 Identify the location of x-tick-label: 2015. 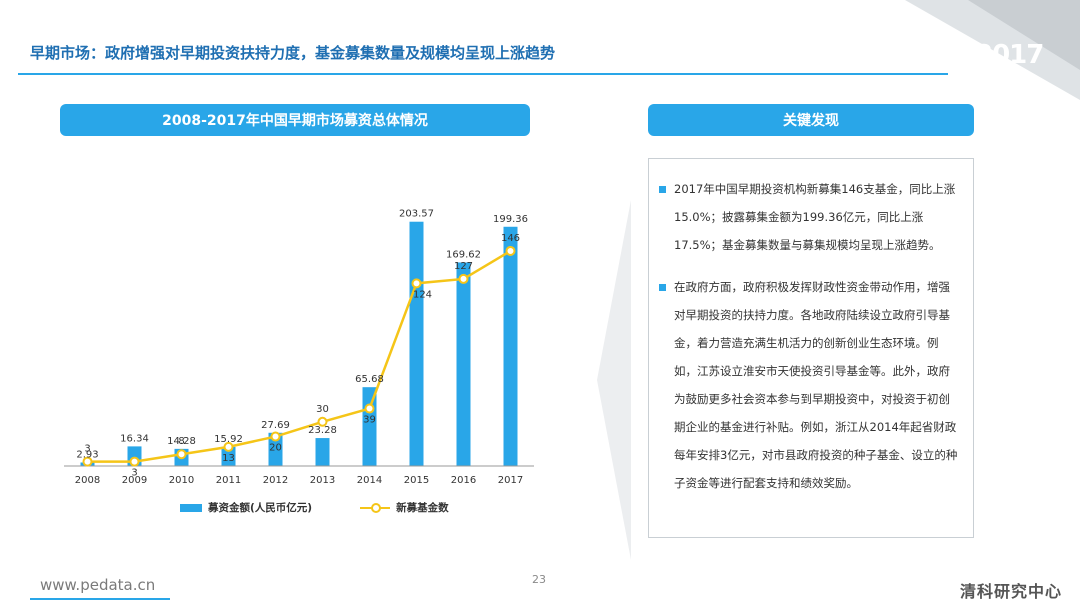
(416, 480).